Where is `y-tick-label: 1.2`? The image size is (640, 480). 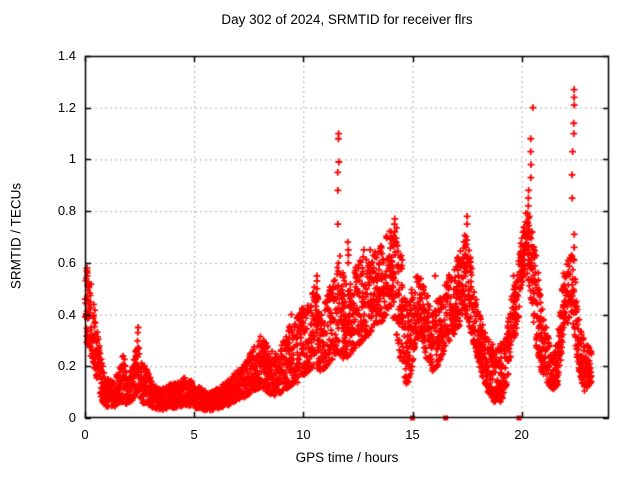 y-tick-label: 1.2 is located at coordinates (66, 107).